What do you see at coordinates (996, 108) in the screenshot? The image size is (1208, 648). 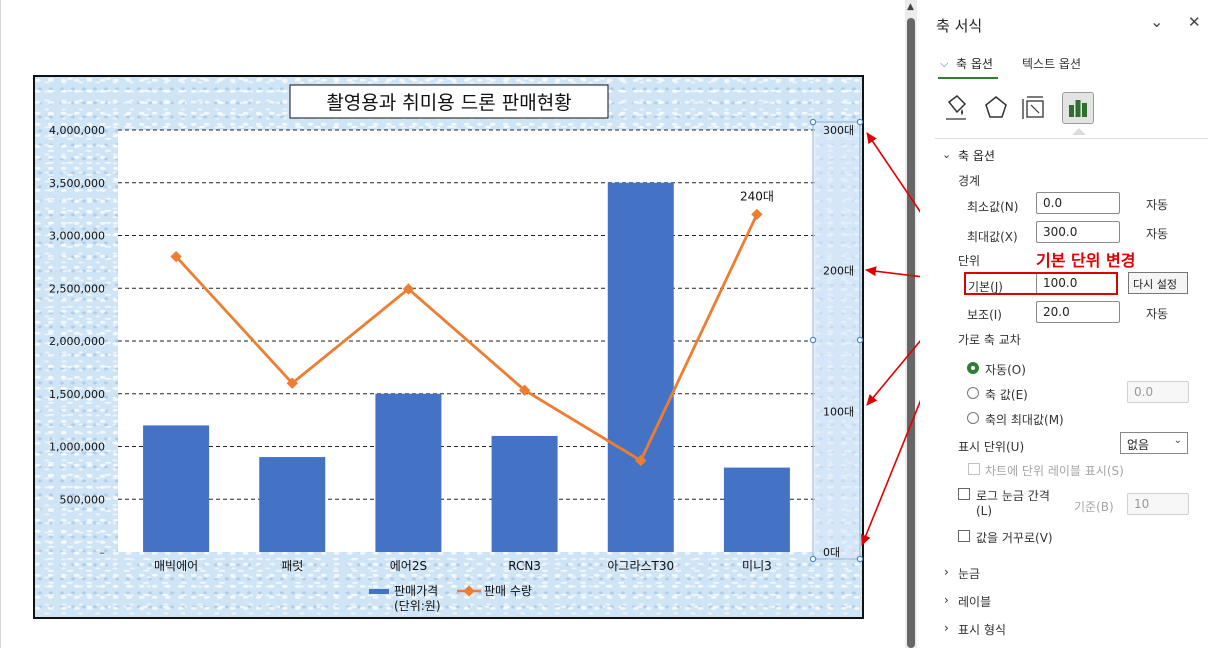 I see `effects-pentagon-icon` at bounding box center [996, 108].